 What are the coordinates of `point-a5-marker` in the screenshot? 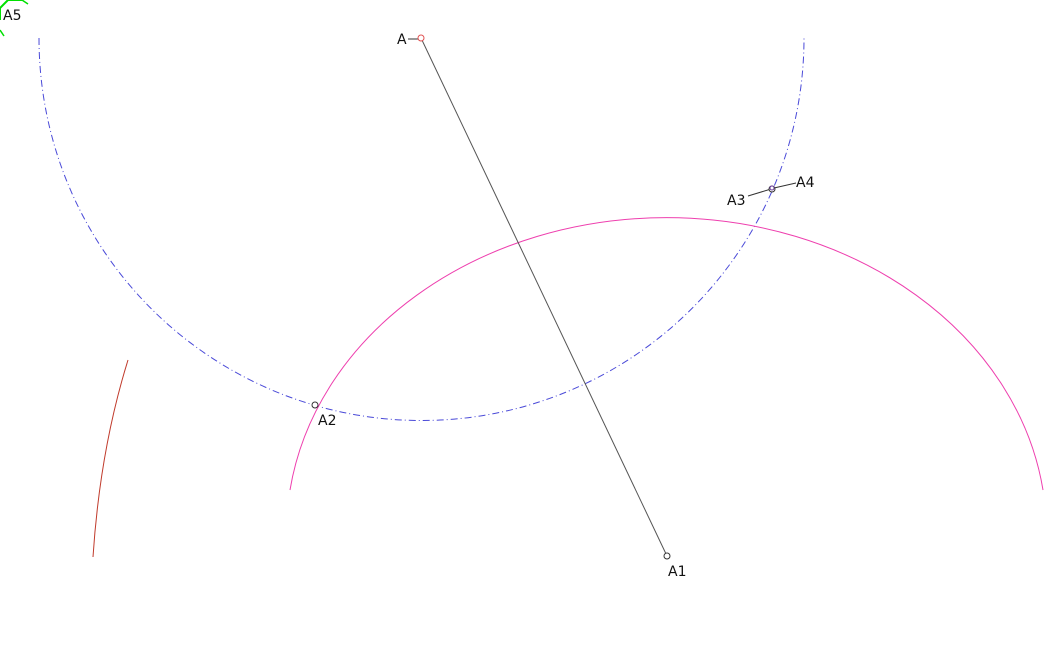 It's located at (14, 18).